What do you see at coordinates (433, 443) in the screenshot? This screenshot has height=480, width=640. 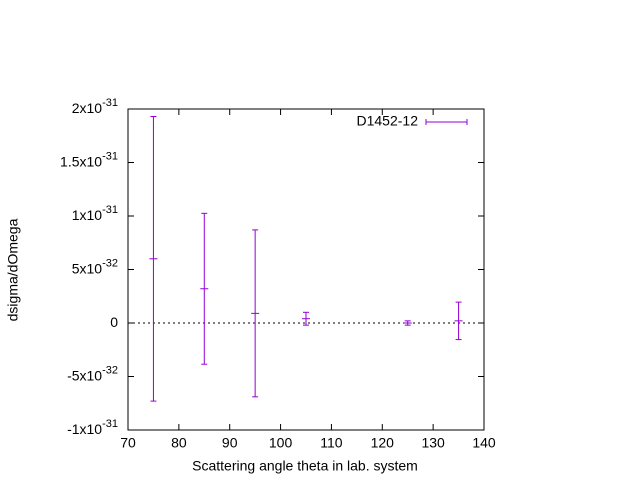 I see `x-tick-label: 130` at bounding box center [433, 443].